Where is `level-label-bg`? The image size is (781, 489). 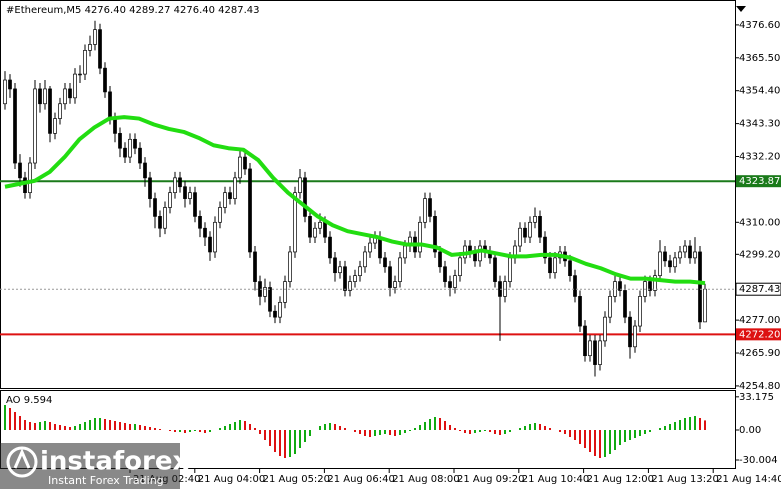
level-label-bg is located at coordinates (758, 334).